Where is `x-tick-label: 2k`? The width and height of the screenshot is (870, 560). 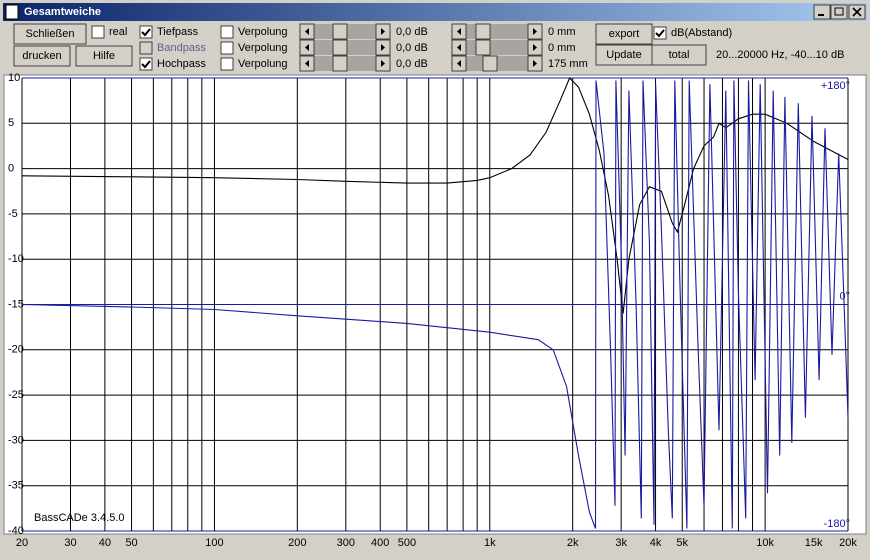 x-tick-label: 2k is located at coordinates (573, 543).